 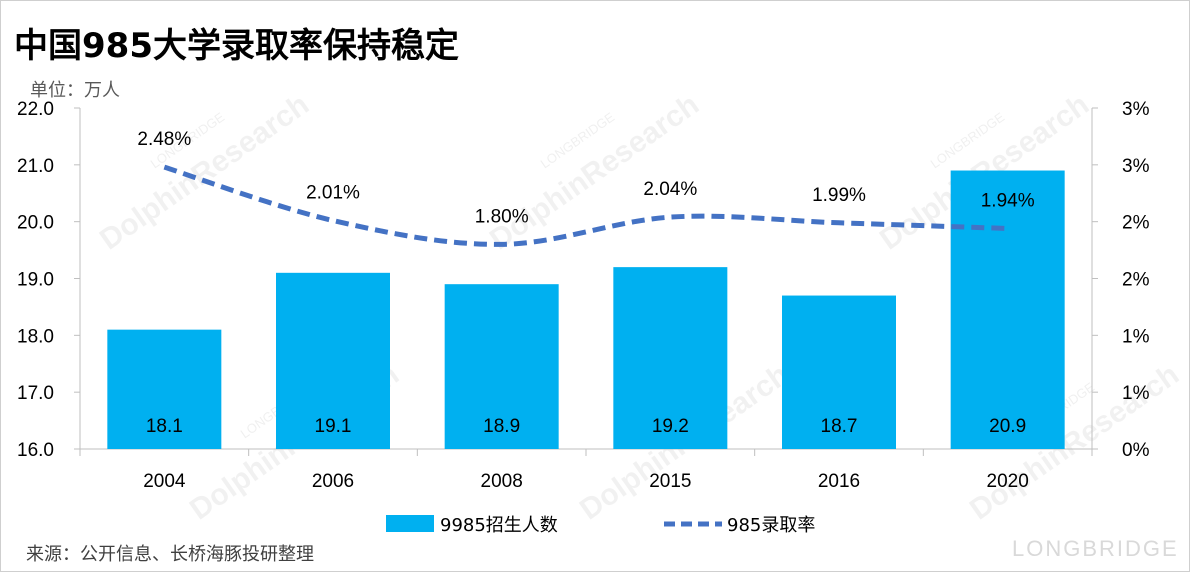 What do you see at coordinates (204, 172) in the screenshot?
I see `watermark-text: DolphinResearch` at bounding box center [204, 172].